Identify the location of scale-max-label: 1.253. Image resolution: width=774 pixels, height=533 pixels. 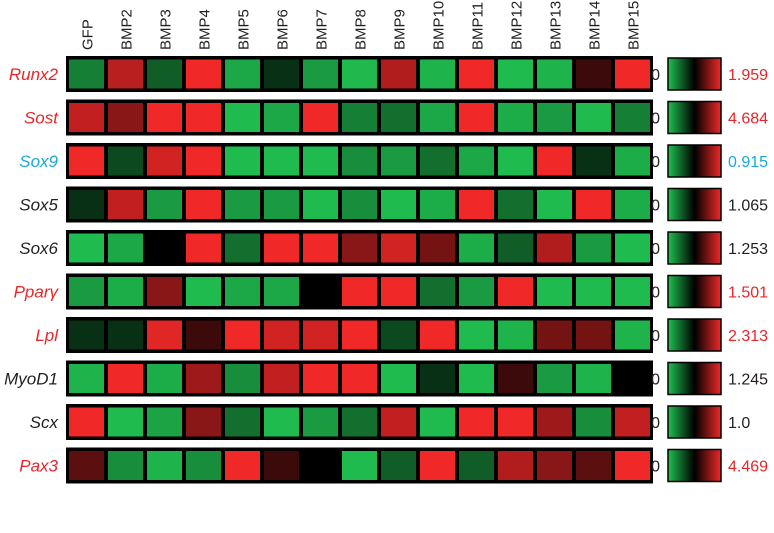
(748, 249).